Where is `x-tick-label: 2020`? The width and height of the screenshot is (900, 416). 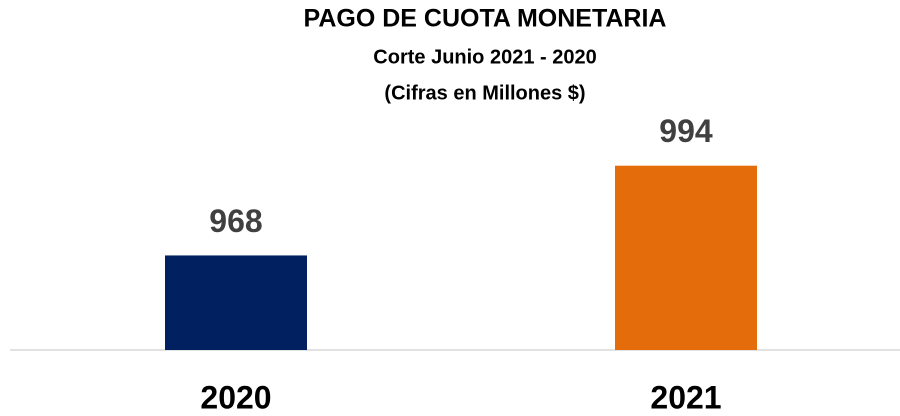 x-tick-label: 2020 is located at coordinates (235, 397).